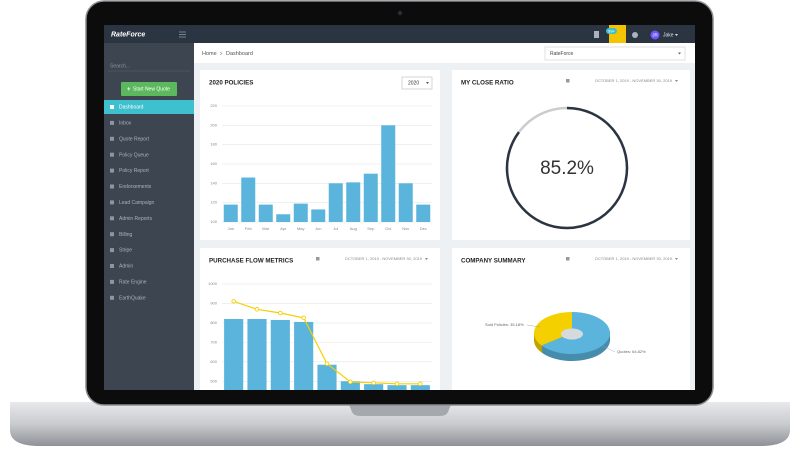  Describe the element at coordinates (134, 139) in the screenshot. I see `menu-item: Quote Report` at that location.